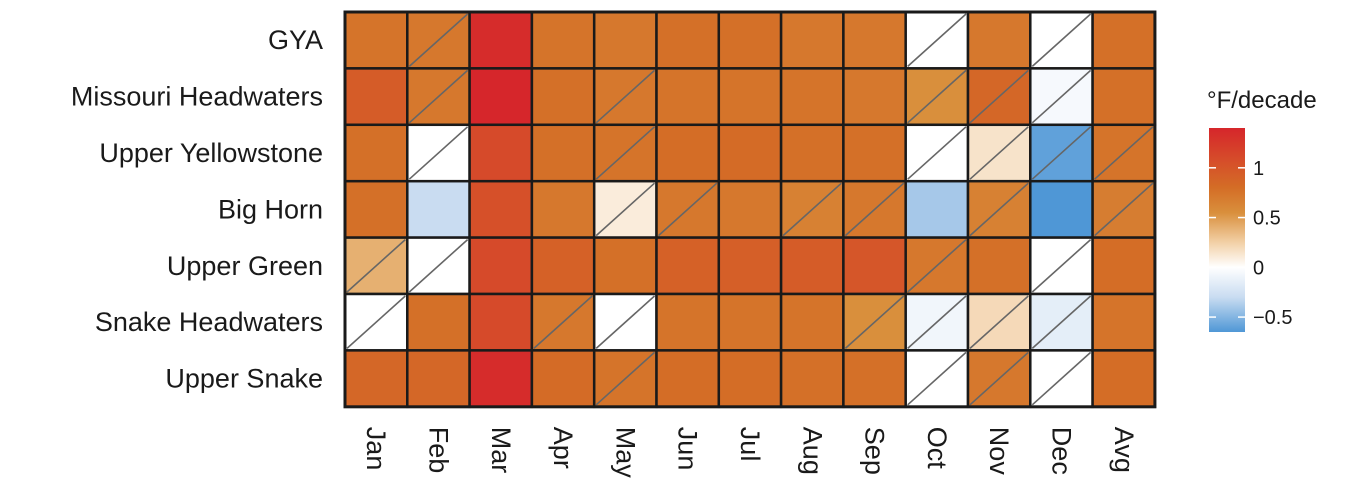  Describe the element at coordinates (501, 450) in the screenshot. I see `column-label: Mar` at that location.